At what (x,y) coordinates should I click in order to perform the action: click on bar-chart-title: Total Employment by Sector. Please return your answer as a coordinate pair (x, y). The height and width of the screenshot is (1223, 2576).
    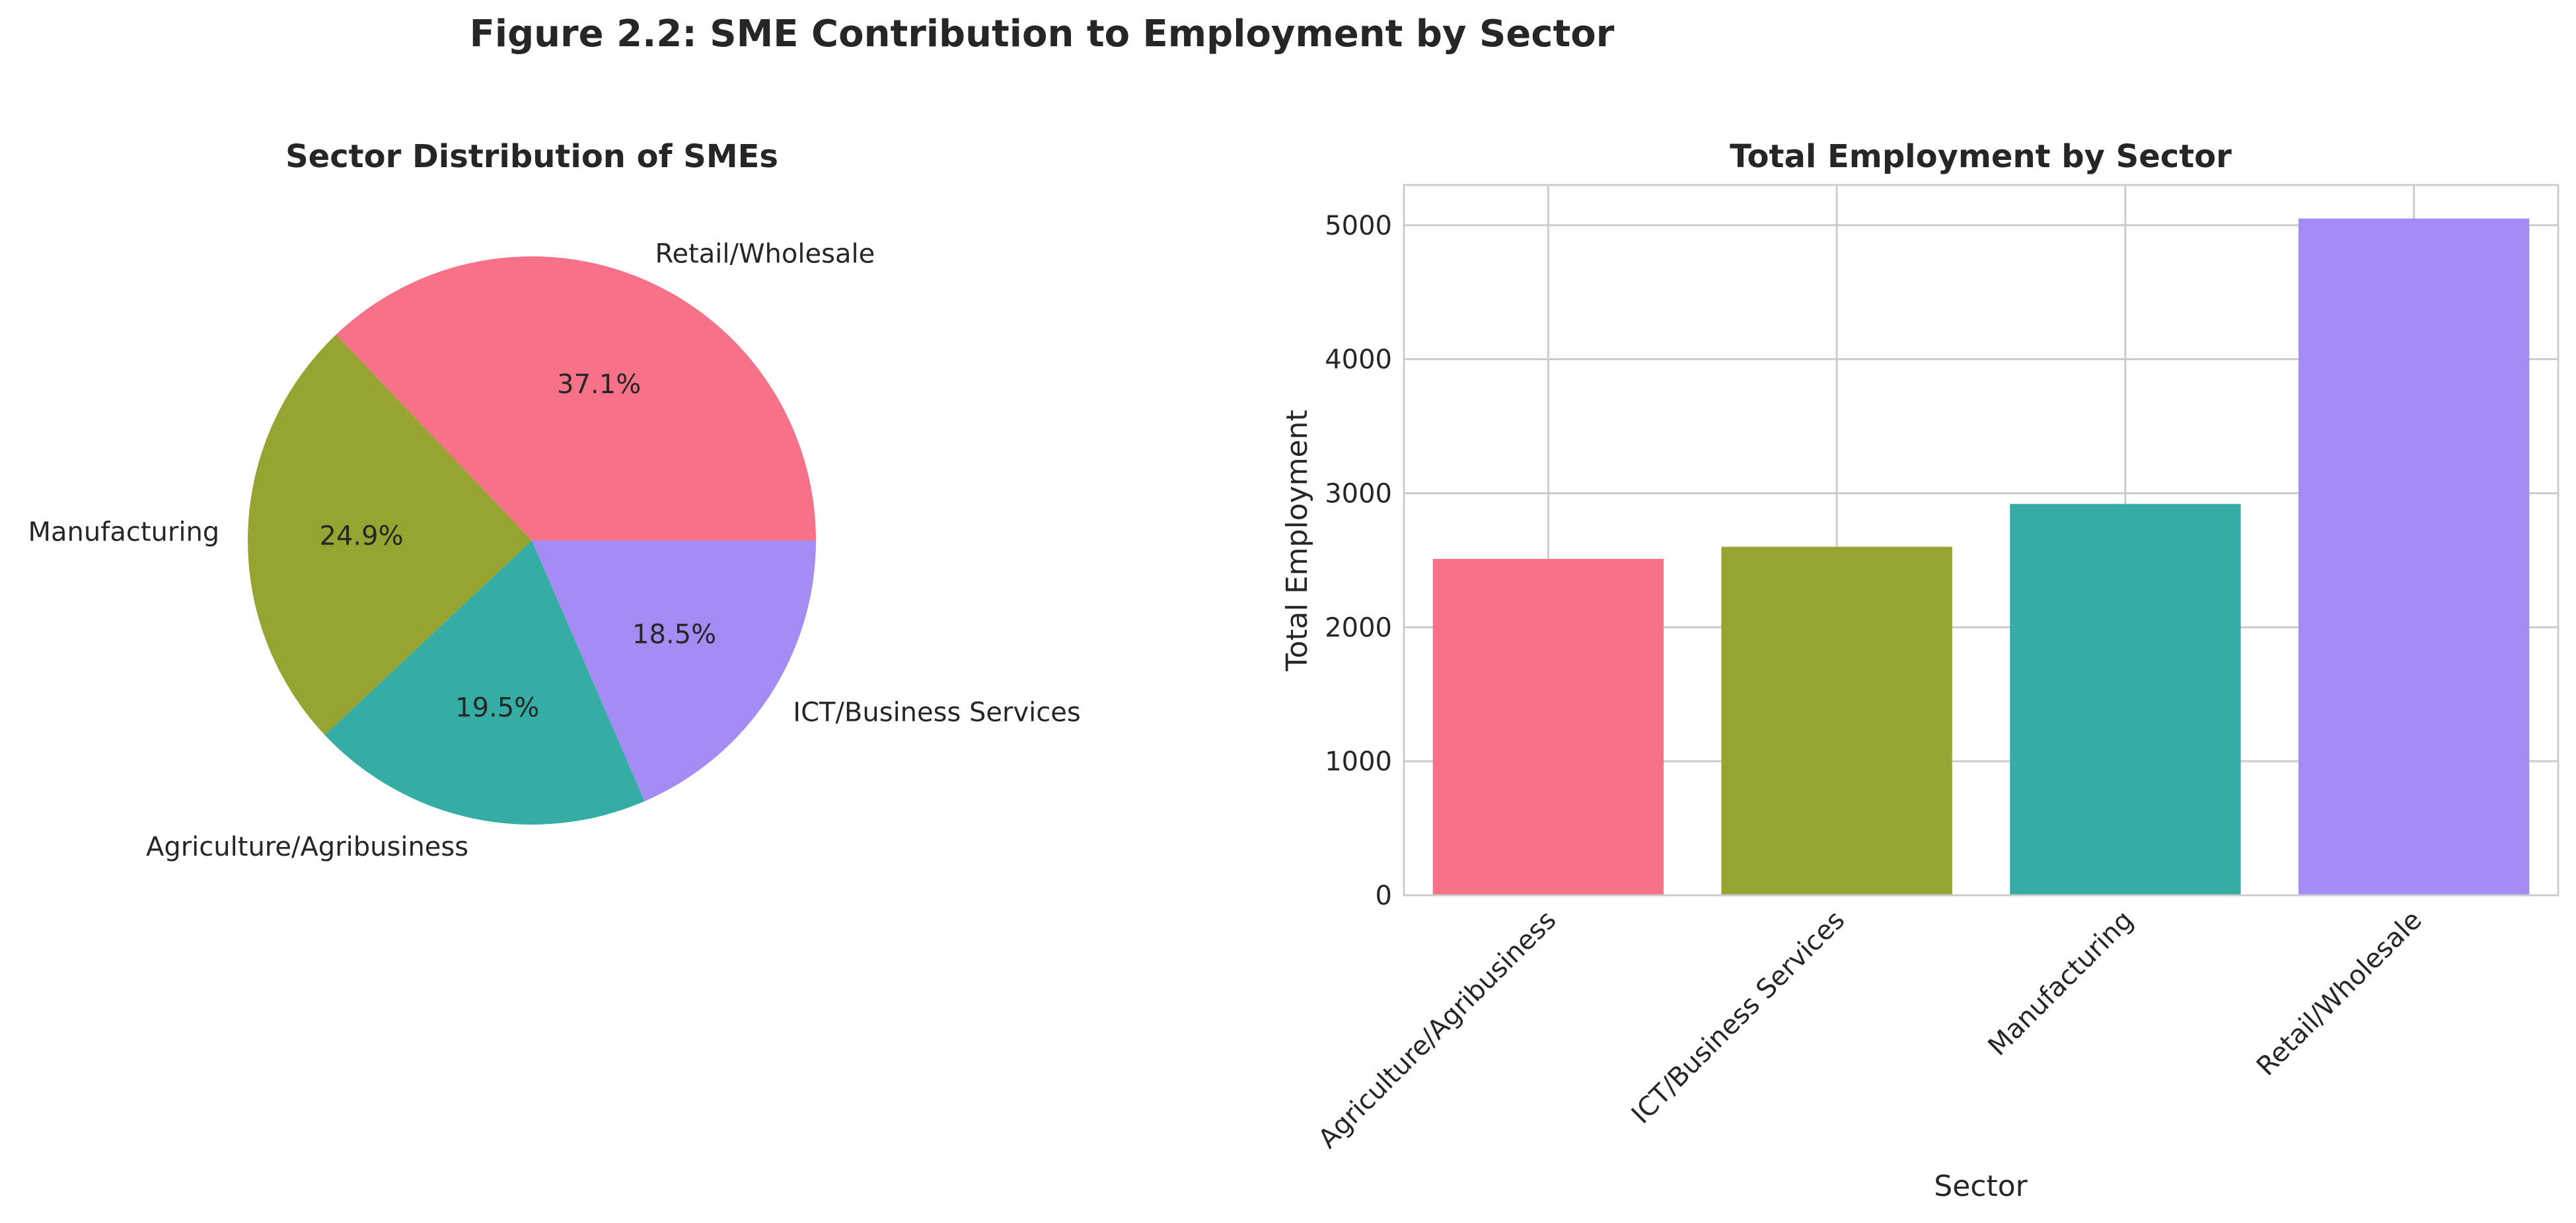
    Looking at the image, I should click on (1981, 156).